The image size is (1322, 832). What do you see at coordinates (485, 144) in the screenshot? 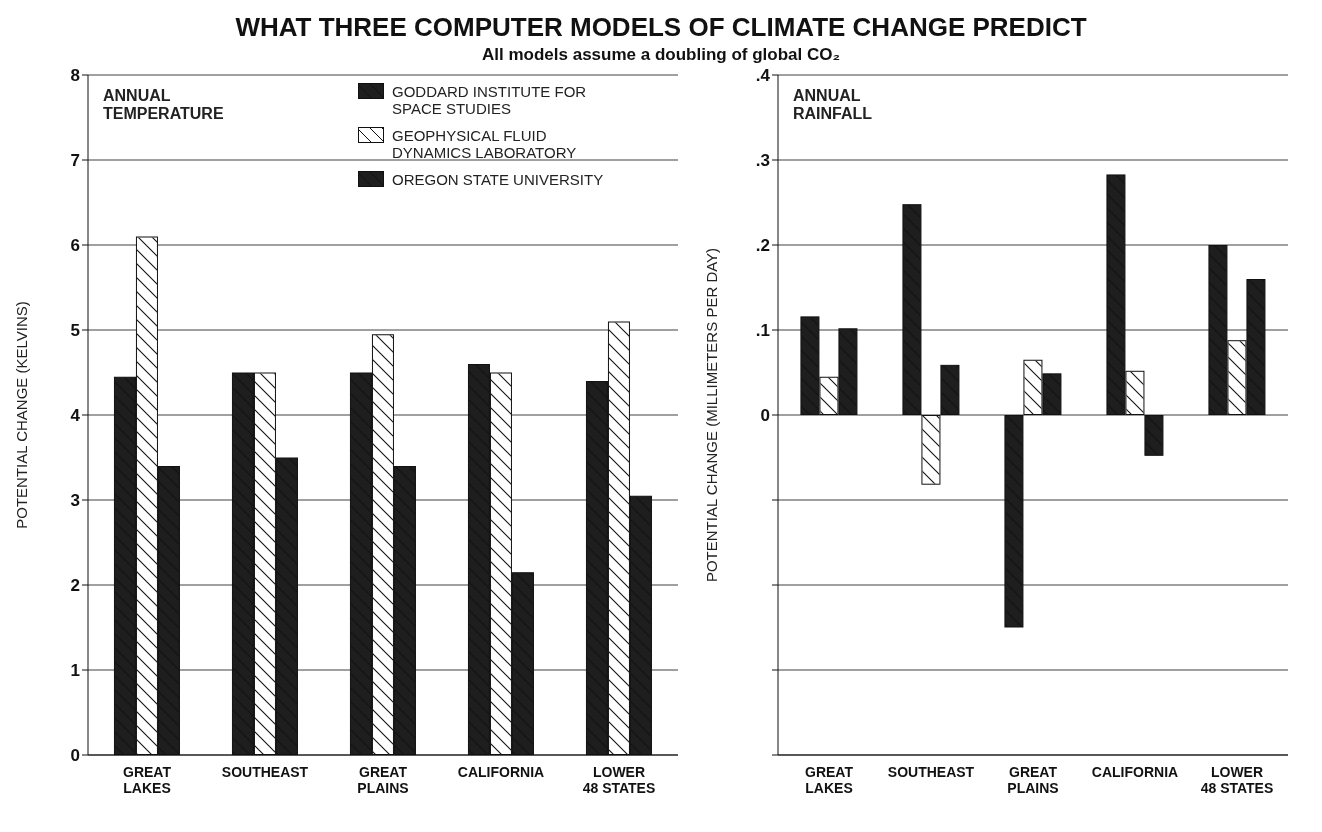
I see `legend-label: GEOPHYSICAL FLUID DYNAMICS LABORATORY` at bounding box center [485, 144].